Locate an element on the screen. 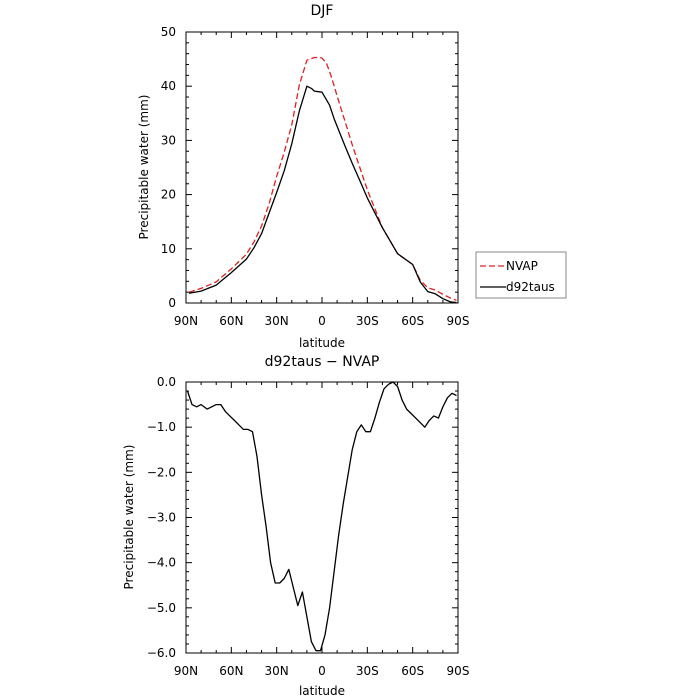 The height and width of the screenshot is (700, 700). series-line-nvap is located at coordinates (322, 178).